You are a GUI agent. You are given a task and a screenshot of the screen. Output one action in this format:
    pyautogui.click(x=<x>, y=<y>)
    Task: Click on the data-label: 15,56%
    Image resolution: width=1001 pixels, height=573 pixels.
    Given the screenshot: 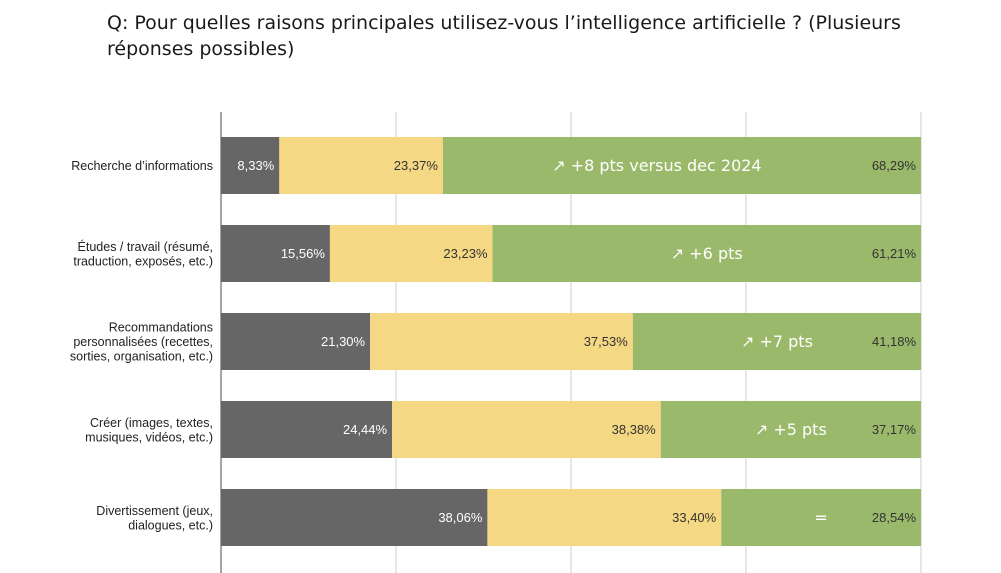 What is the action you would take?
    pyautogui.click(x=303, y=253)
    